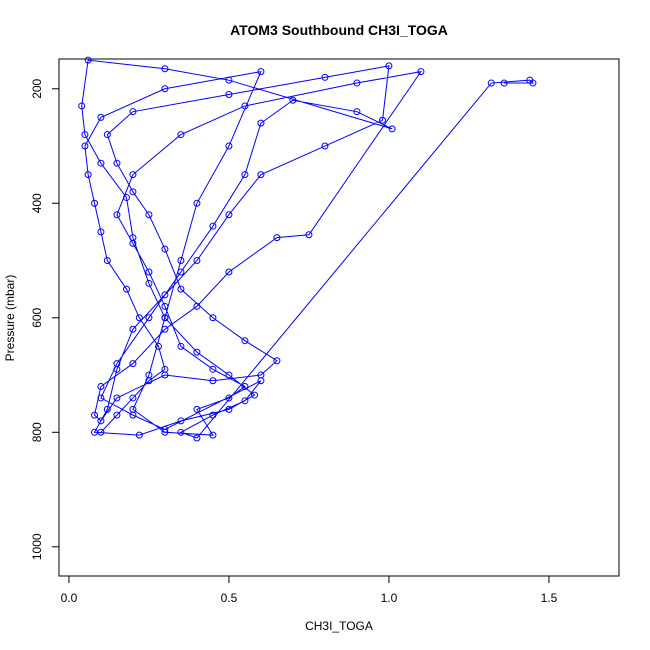 The width and height of the screenshot is (650, 650). What do you see at coordinates (229, 598) in the screenshot?
I see `x-tick-label: 0.5` at bounding box center [229, 598].